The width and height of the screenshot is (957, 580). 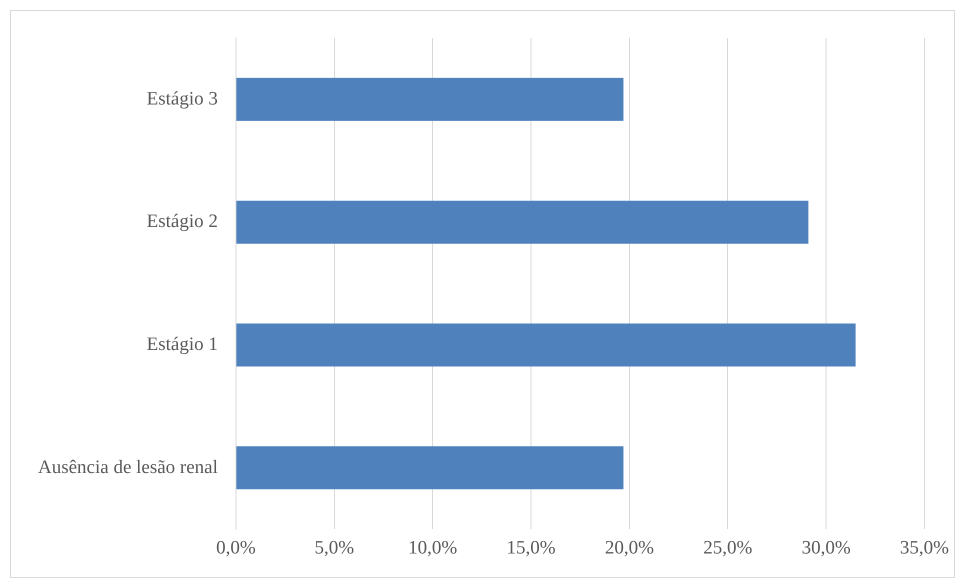 I want to click on x-tick-label: 5,0%, so click(x=334, y=548).